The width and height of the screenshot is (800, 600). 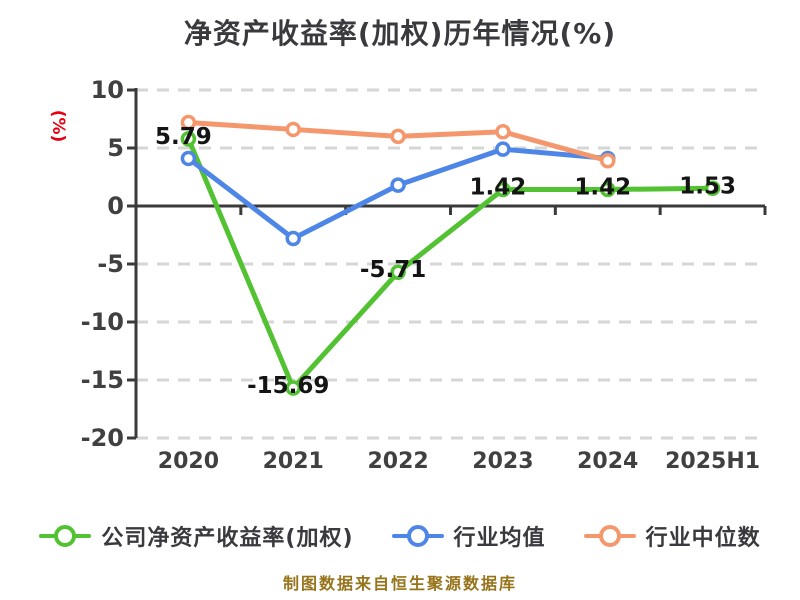 What do you see at coordinates (188, 461) in the screenshot?
I see `x-tick-label: 2020` at bounding box center [188, 461].